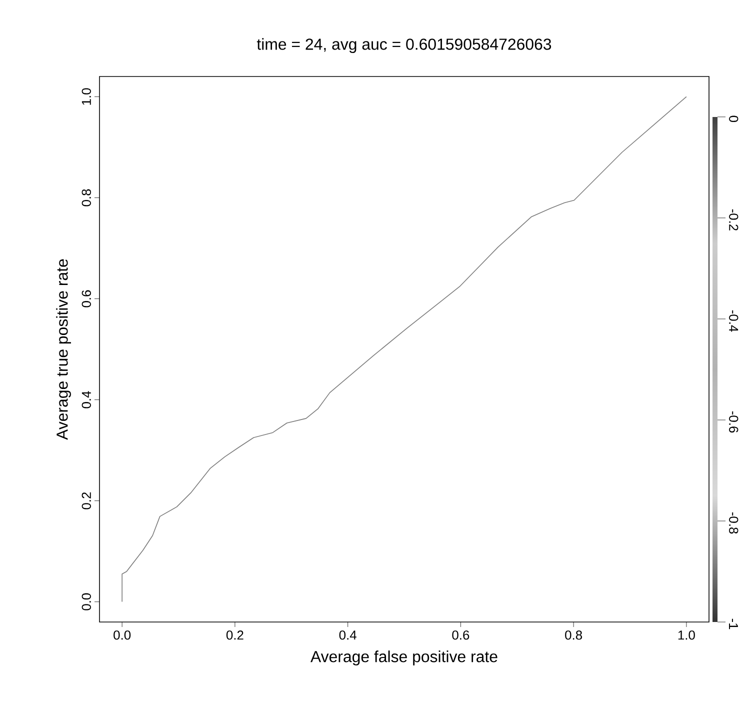  I want to click on y-tick-label: 0.6, so click(86, 299).